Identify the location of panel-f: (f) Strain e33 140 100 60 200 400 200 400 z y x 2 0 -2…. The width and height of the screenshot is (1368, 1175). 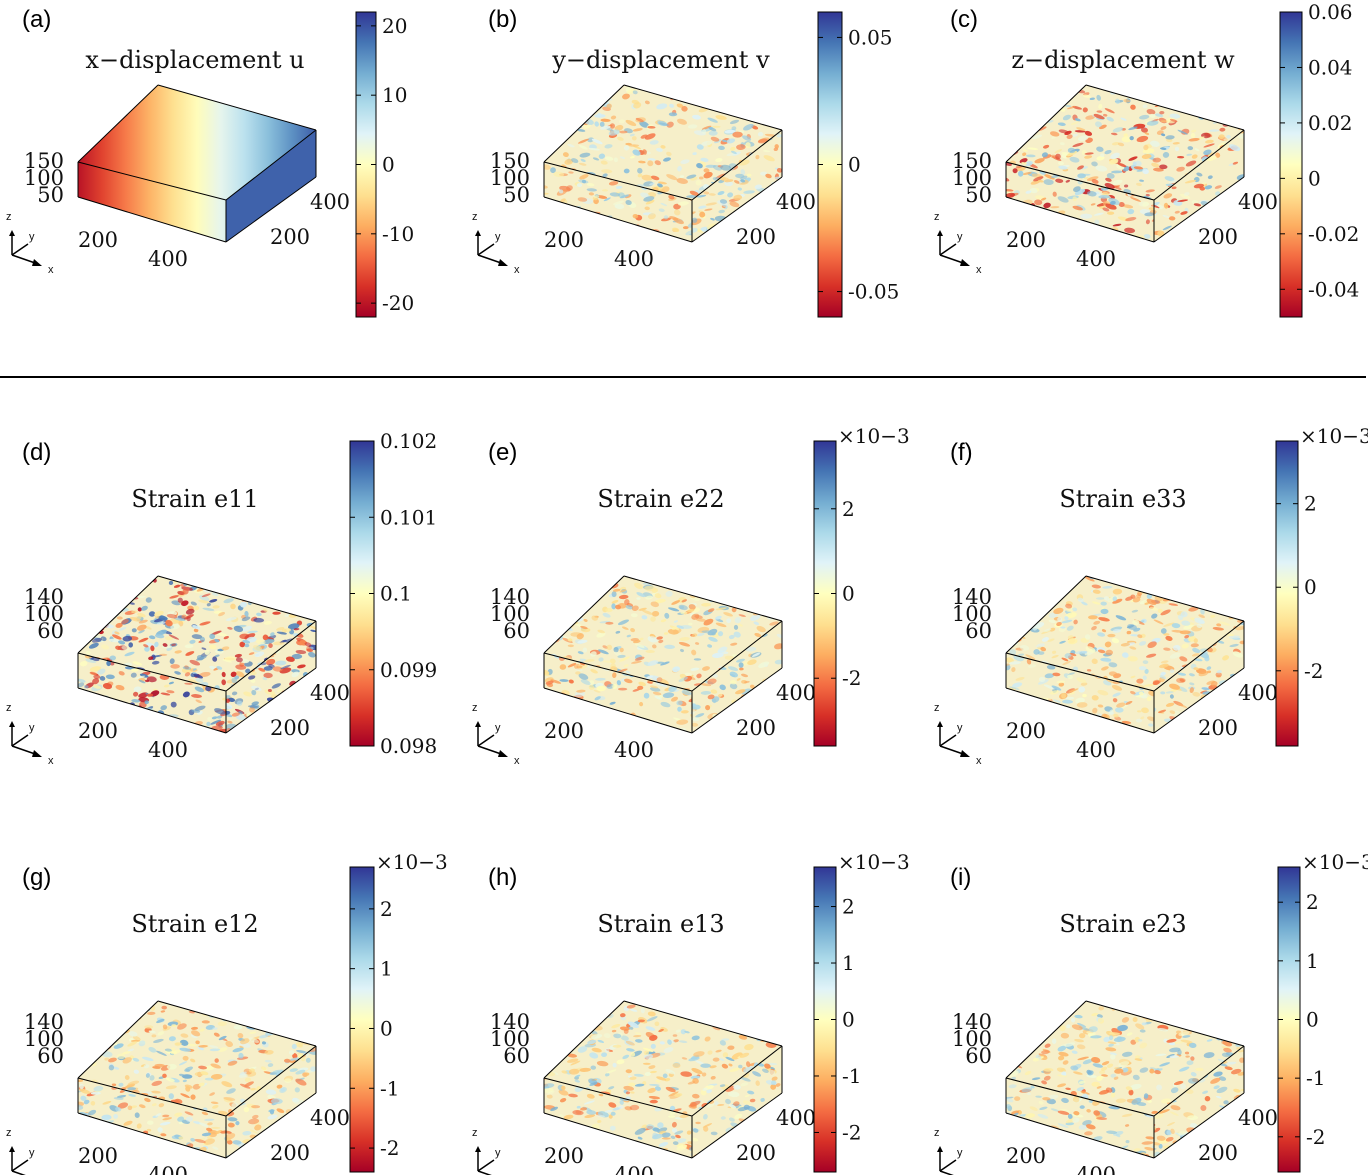
(1148, 638).